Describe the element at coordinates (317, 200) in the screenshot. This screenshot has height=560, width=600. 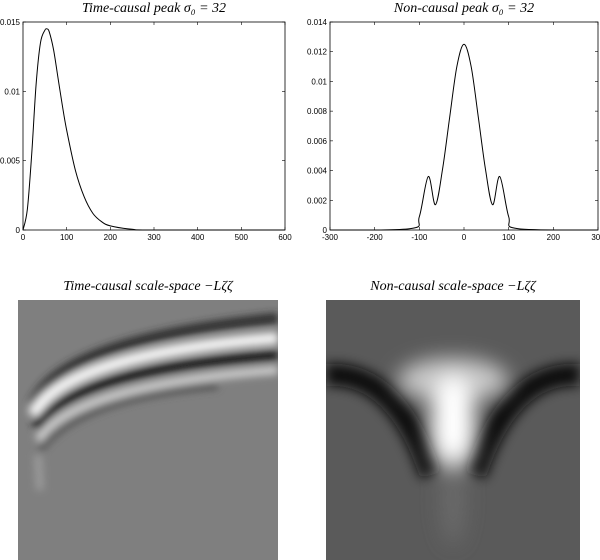
I see `y-tick-label: 0.002` at that location.